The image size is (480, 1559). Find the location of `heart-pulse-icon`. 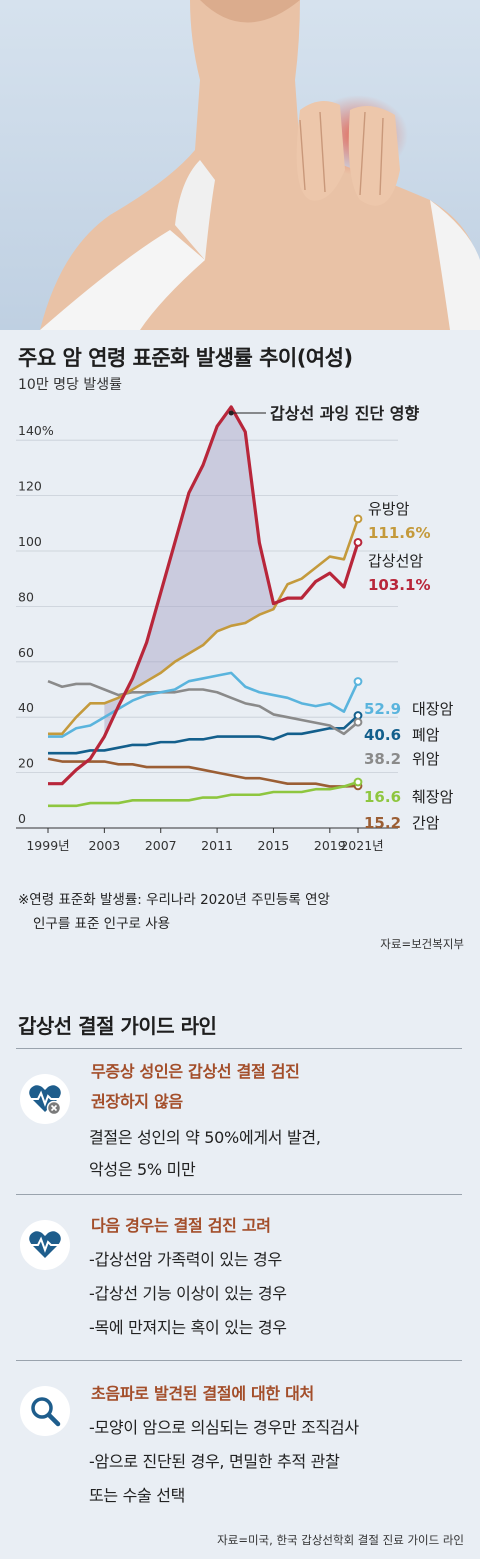

heart-pulse-icon is located at coordinates (45, 1245).